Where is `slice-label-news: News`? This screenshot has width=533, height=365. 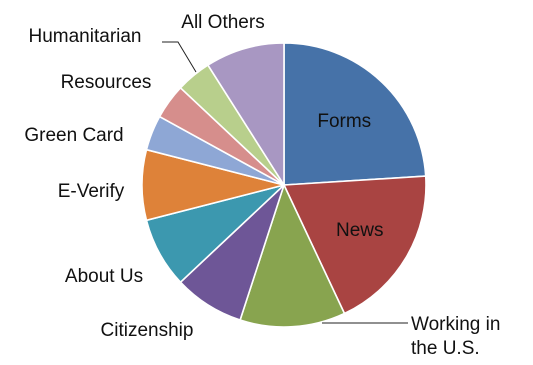
slice-label-news: News is located at coordinates (360, 230).